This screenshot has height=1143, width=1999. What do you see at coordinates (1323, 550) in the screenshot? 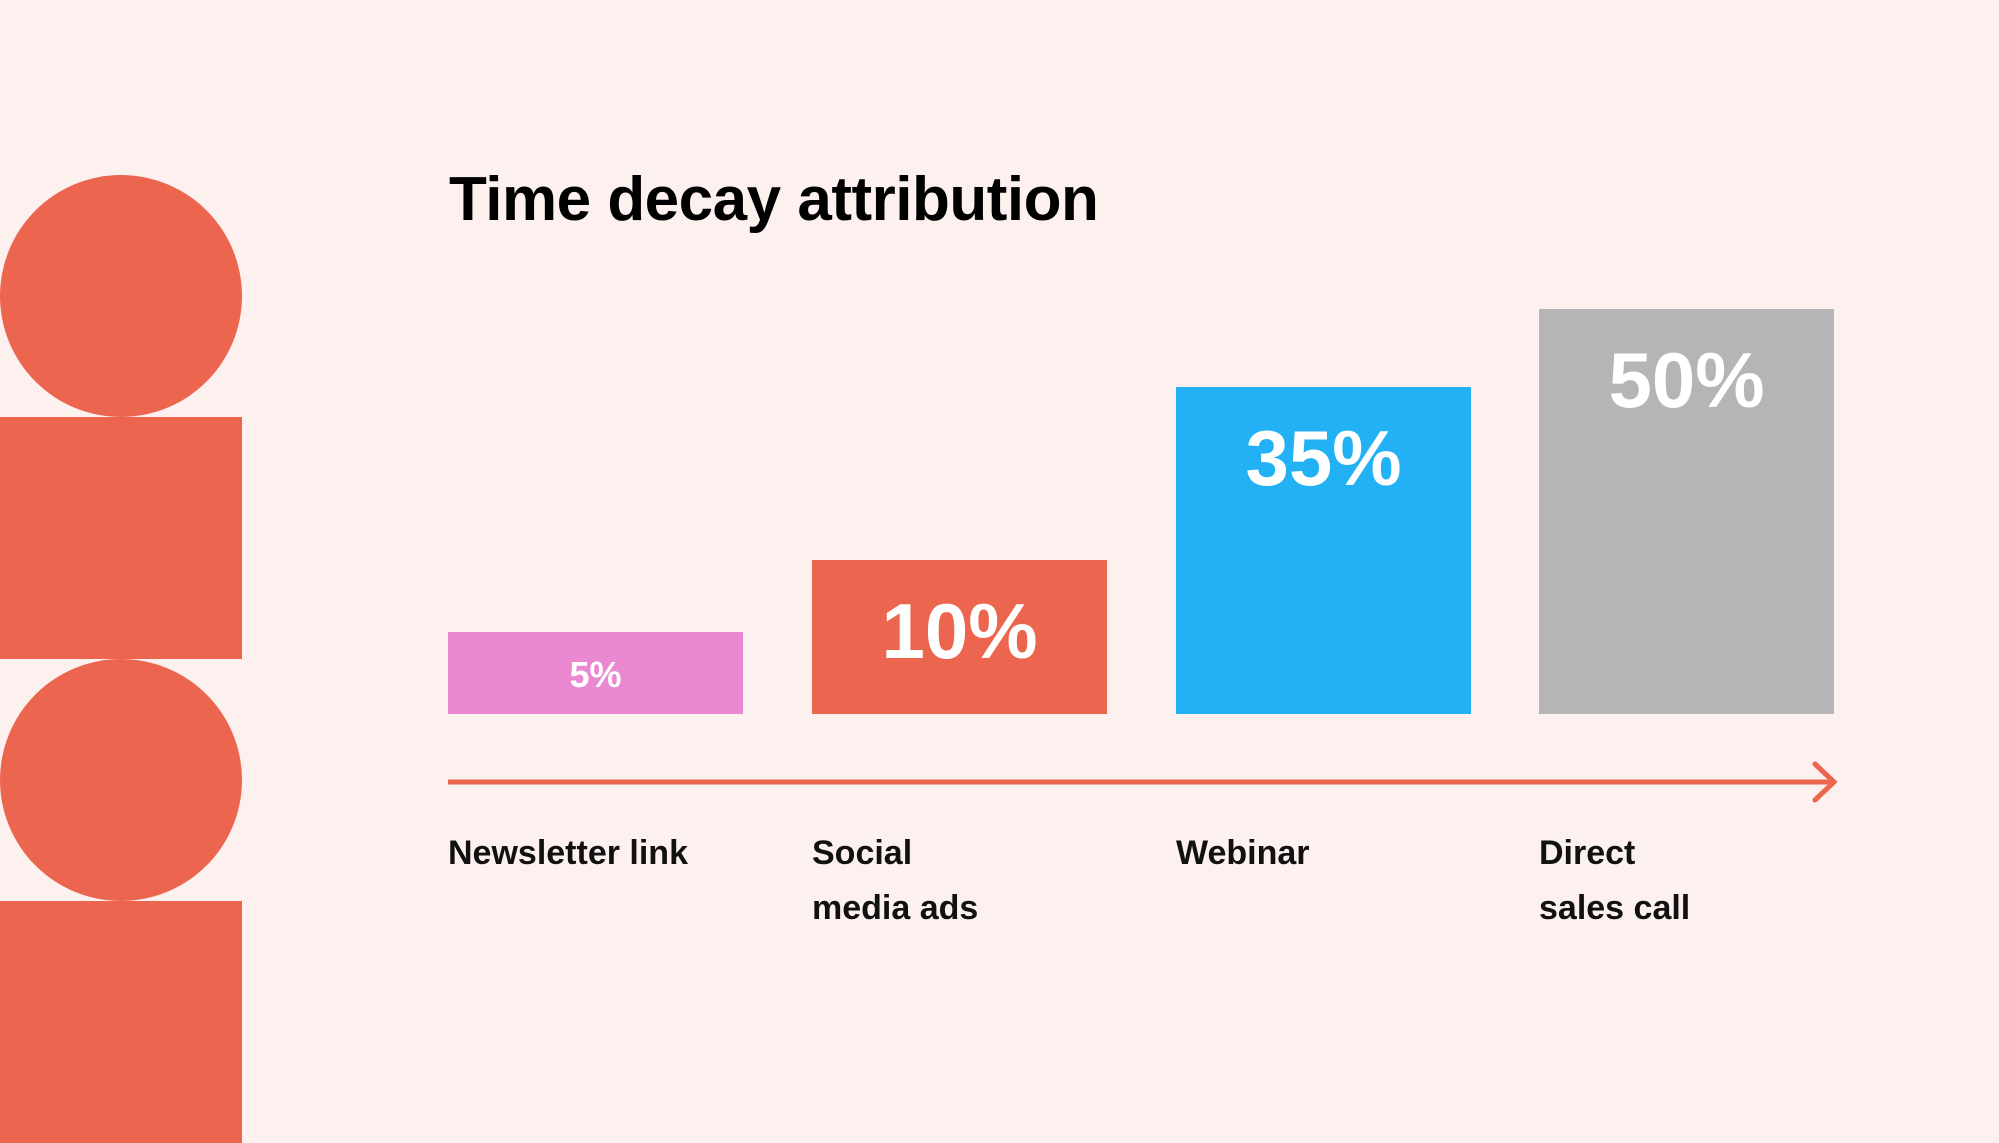
I see `bar-webinar: 35%` at bounding box center [1323, 550].